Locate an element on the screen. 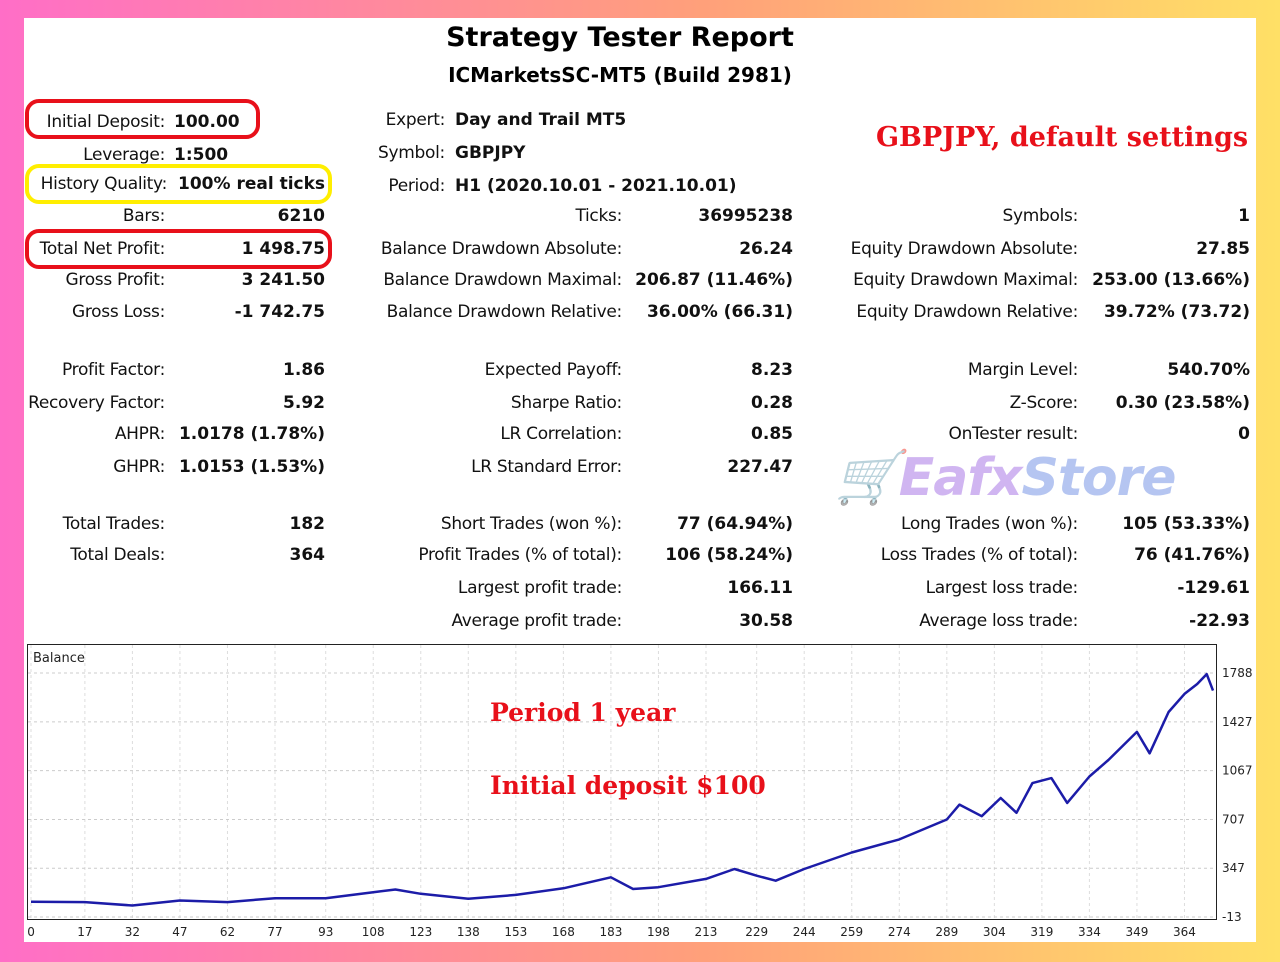  x-tick-label: 108 is located at coordinates (373, 932).